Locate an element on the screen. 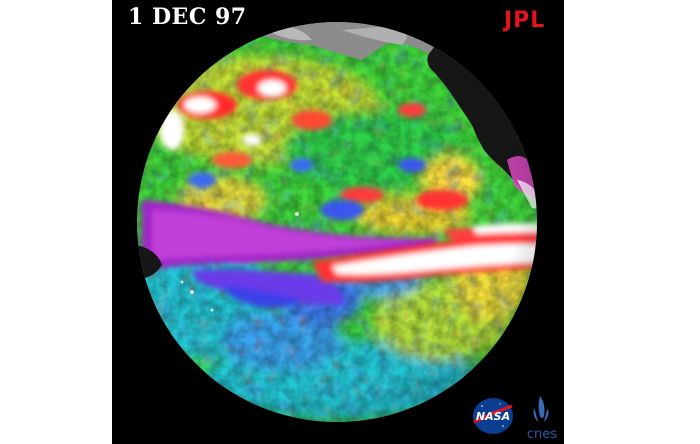  cnes-logo-text: cnes is located at coordinates (542, 434).